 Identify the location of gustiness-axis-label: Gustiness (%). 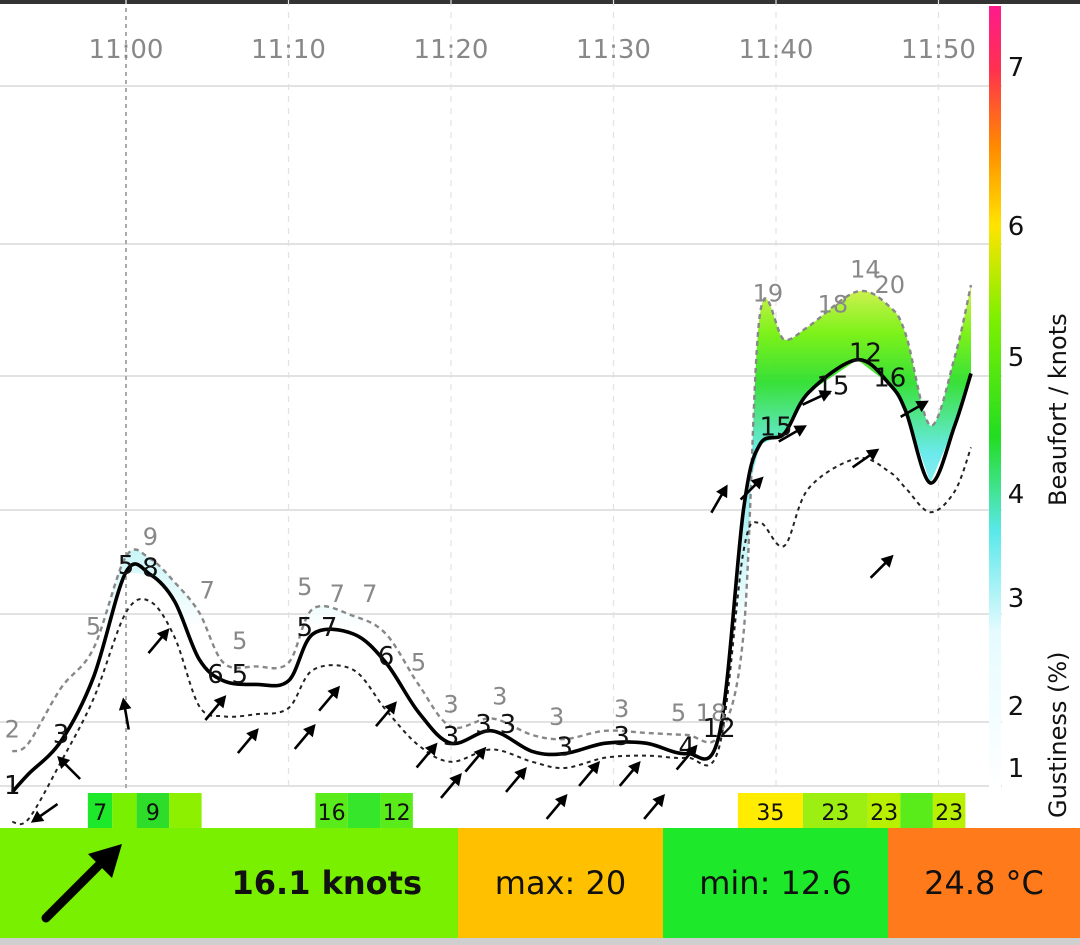
(1058, 734).